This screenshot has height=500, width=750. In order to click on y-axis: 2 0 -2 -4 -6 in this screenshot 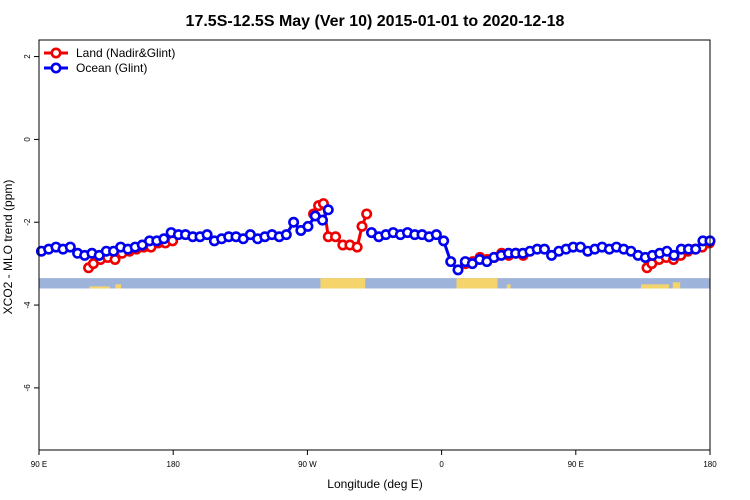, I will do `click(31, 223)`.